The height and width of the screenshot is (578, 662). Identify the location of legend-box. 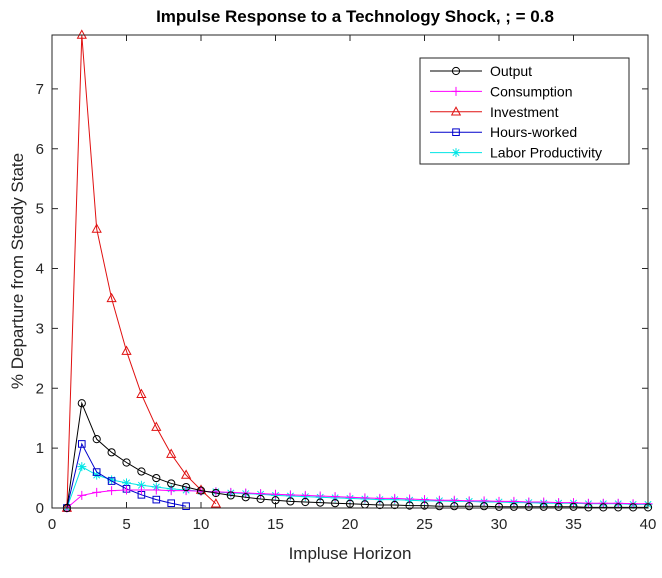
(524, 111).